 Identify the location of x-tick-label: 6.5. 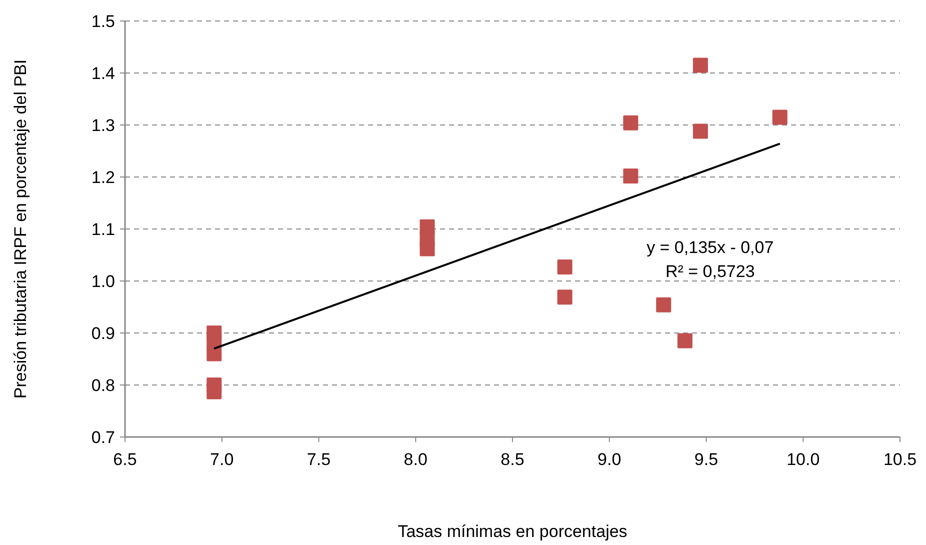
(125, 459).